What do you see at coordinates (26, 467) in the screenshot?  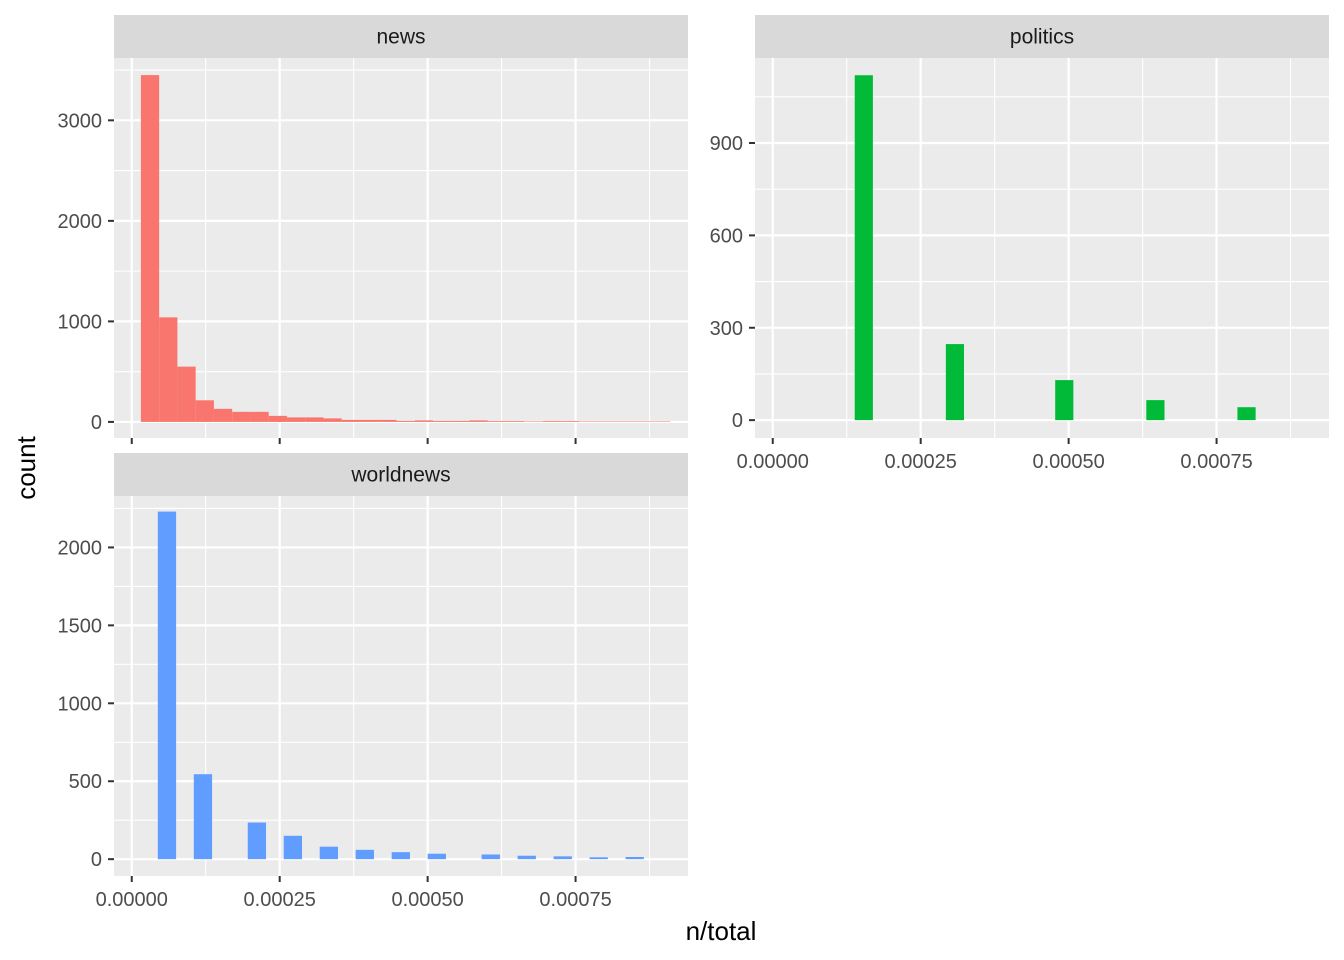 I see `y-axis-title: count` at bounding box center [26, 467].